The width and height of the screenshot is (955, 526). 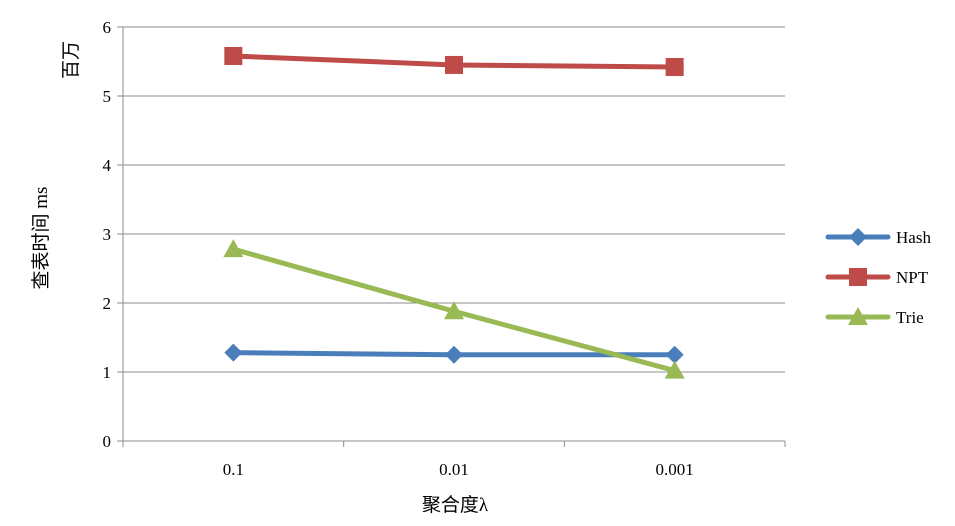 What do you see at coordinates (874, 317) in the screenshot?
I see `legend-item-trie: Trie` at bounding box center [874, 317].